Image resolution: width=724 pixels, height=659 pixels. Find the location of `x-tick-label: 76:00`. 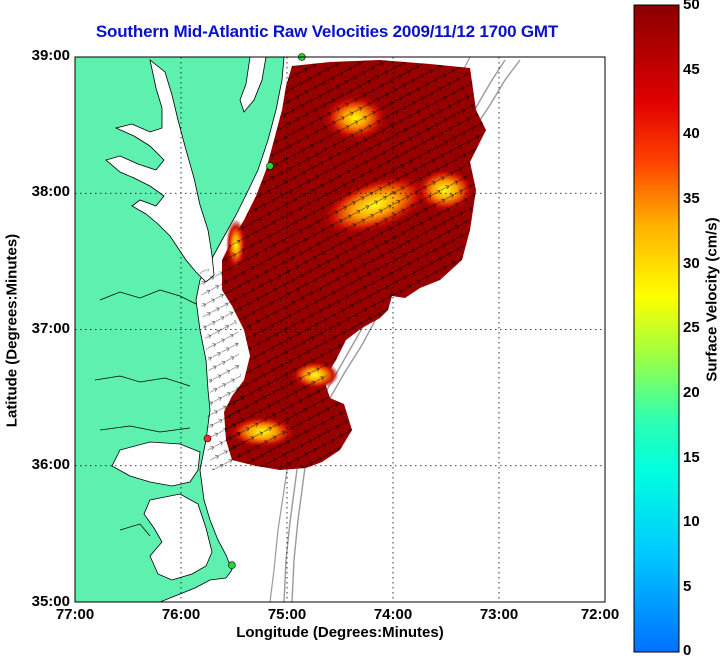

x-tick-label: 76:00 is located at coordinates (181, 614).